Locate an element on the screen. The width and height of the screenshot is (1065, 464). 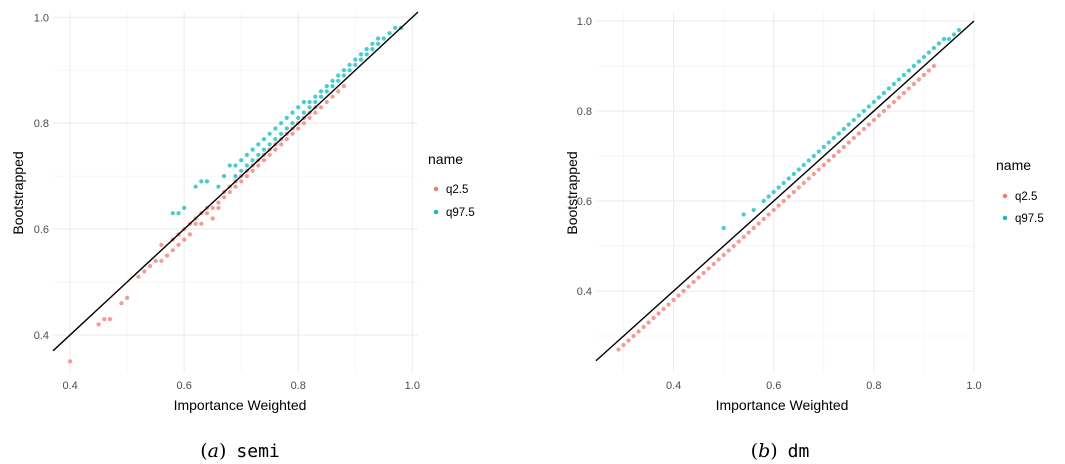
point-q2.5-b-0 is located at coordinates (618, 349).